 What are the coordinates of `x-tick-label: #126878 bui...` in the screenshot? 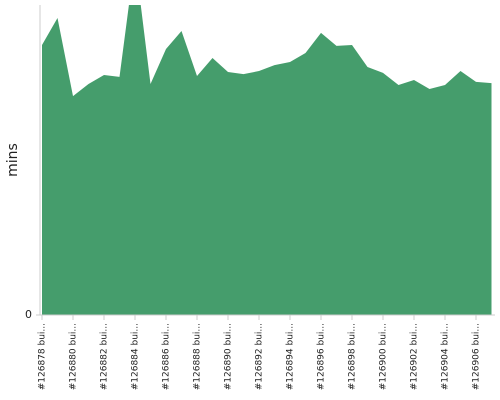 It's located at (43, 356).